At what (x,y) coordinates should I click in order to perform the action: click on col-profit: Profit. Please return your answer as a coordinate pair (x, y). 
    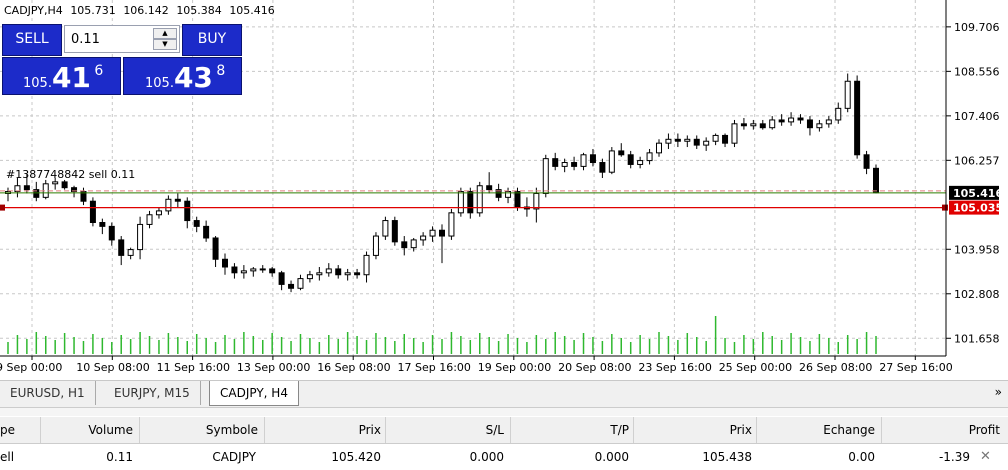
    Looking at the image, I should click on (941, 430).